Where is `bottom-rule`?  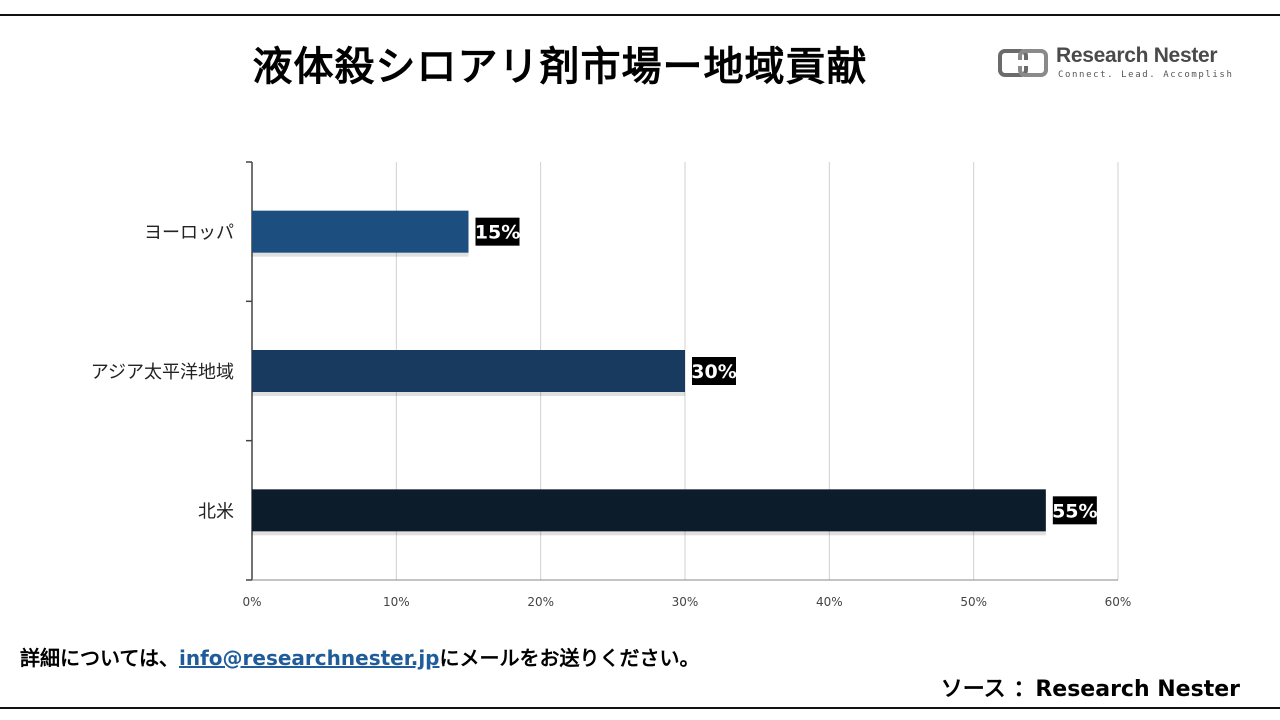 bottom-rule is located at coordinates (640, 708).